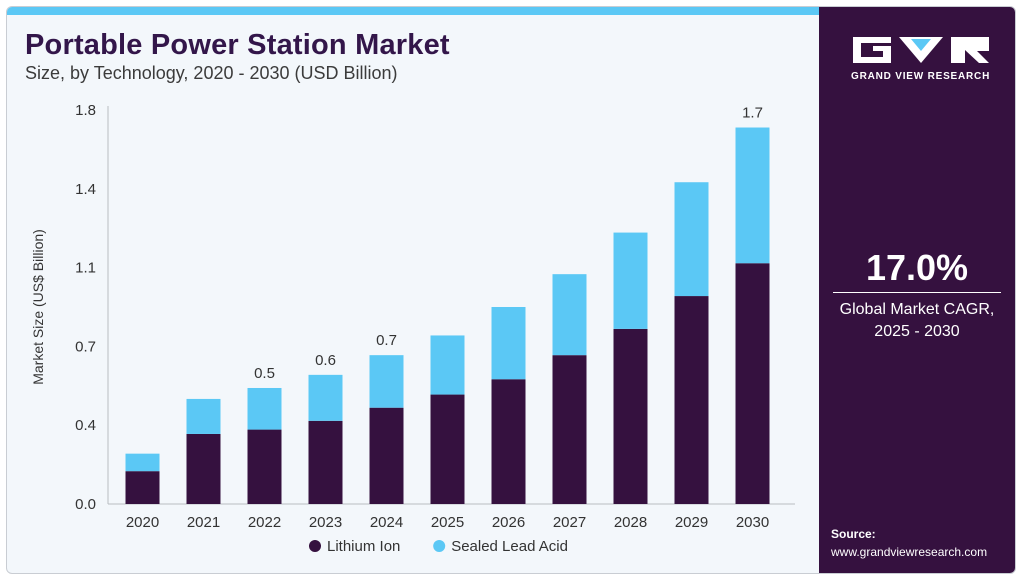 Image resolution: width=1025 pixels, height=581 pixels. Describe the element at coordinates (569, 315) in the screenshot. I see `bar-sealed-lead-acid-2027` at that location.